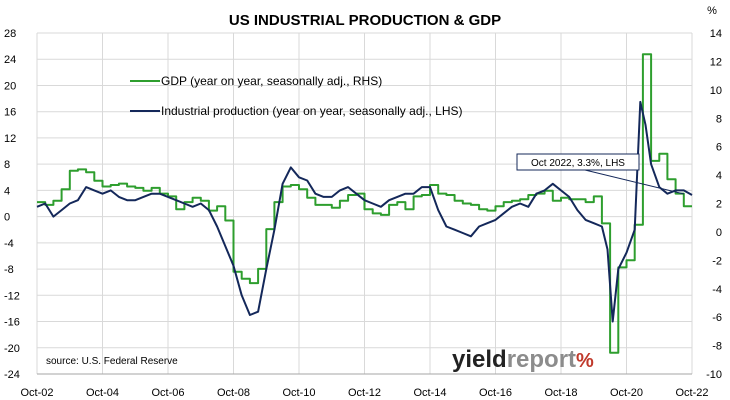 The image size is (730, 400). Describe the element at coordinates (717, 318) in the screenshot. I see `right-tick-label: -6` at that location.